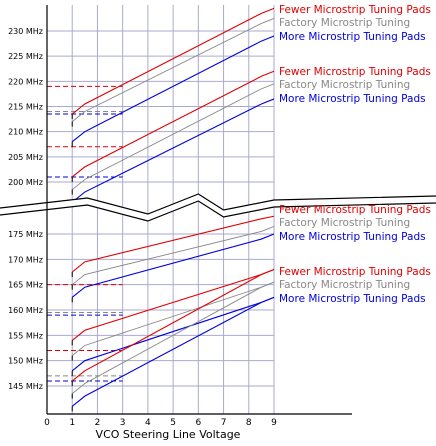  What do you see at coordinates (168, 434) in the screenshot?
I see `x-axis-label: VCO Steering Line Voltage` at bounding box center [168, 434].